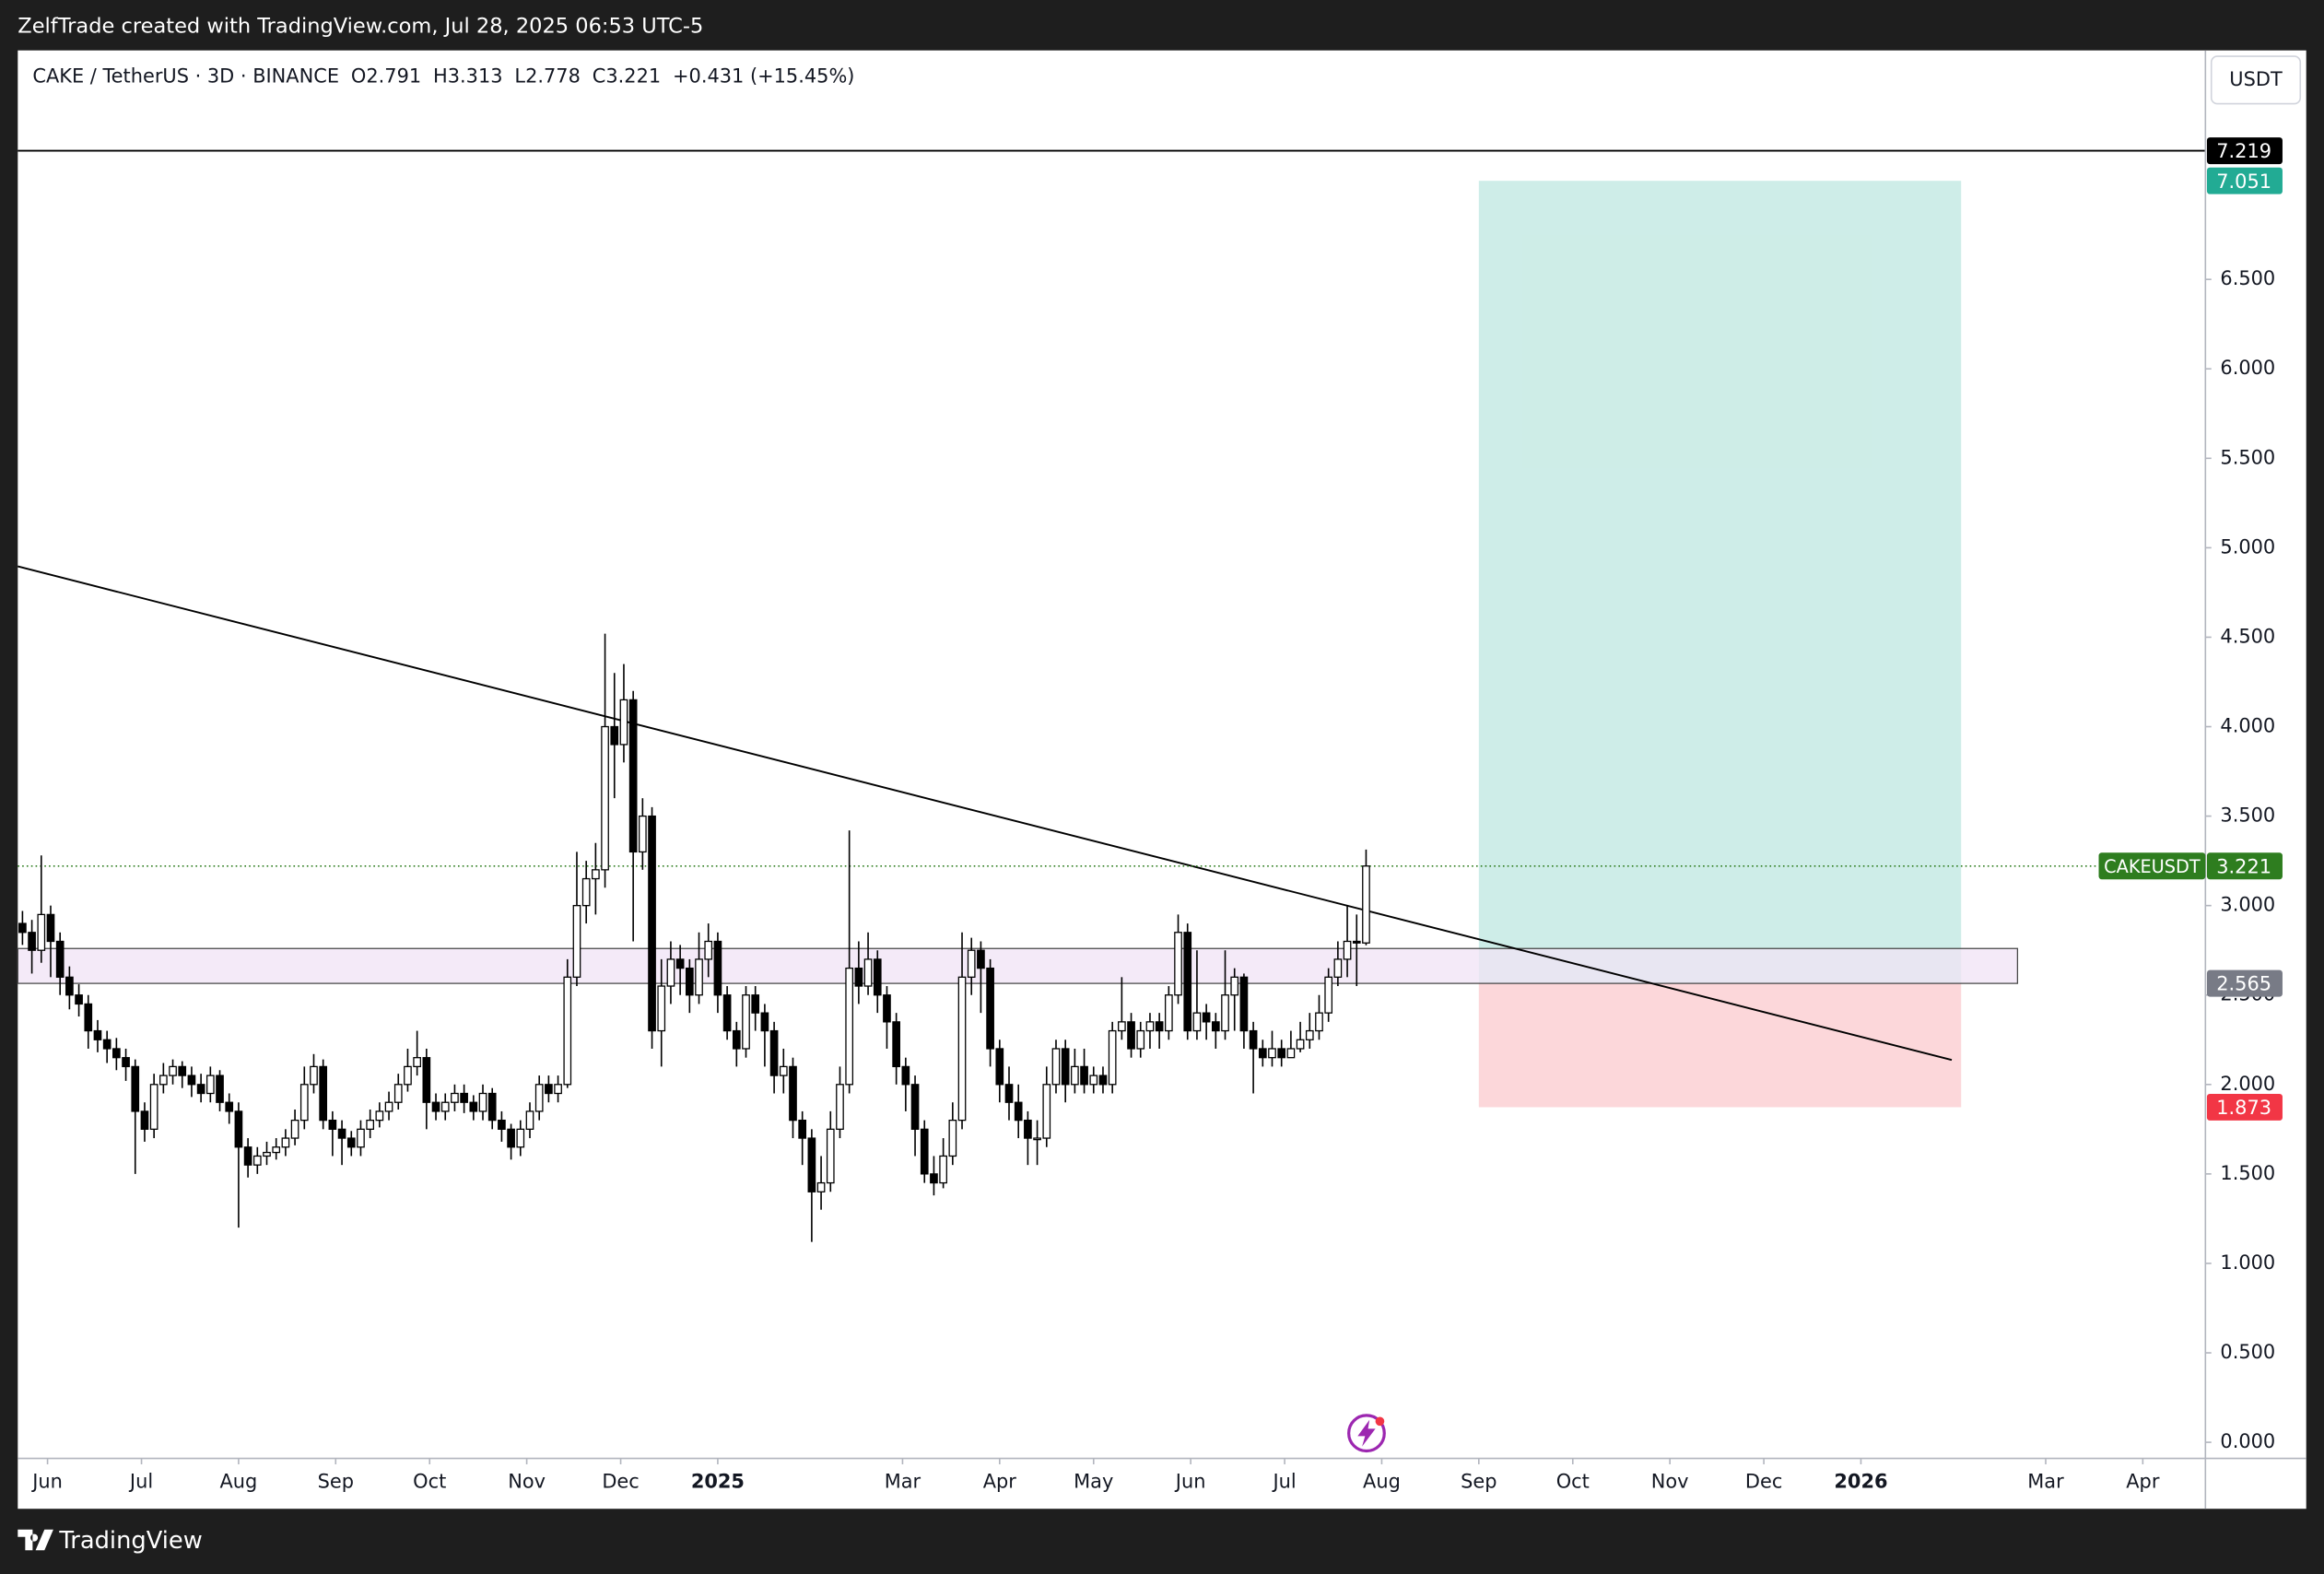  What do you see at coordinates (620, 1481) in the screenshot?
I see `x-tick-label: Dec` at bounding box center [620, 1481].